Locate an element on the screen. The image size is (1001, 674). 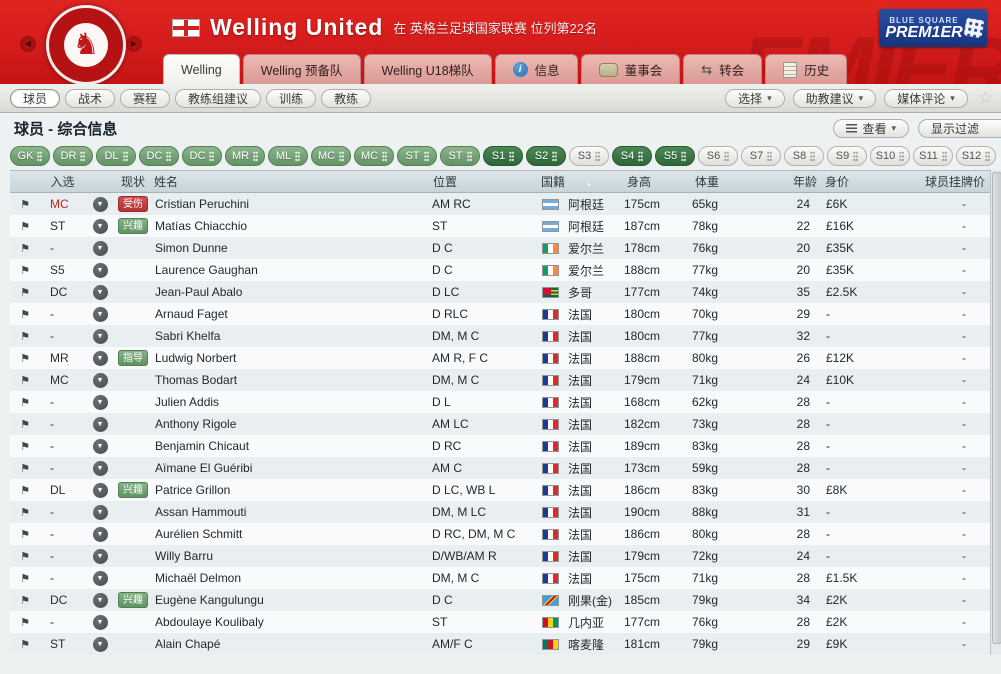
toolbar-button-教练组建议: 教练组建议 is located at coordinates (218, 98).